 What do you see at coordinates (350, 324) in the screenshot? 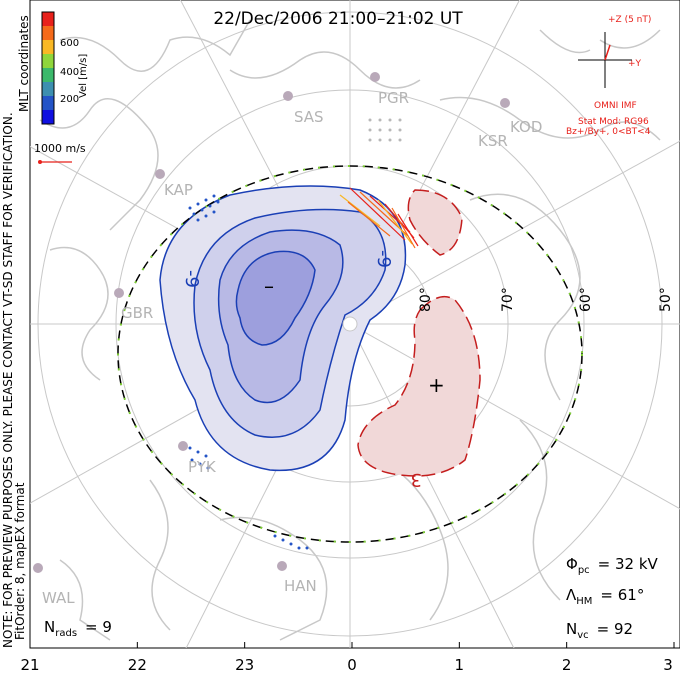
I see `pole-marker` at bounding box center [350, 324].